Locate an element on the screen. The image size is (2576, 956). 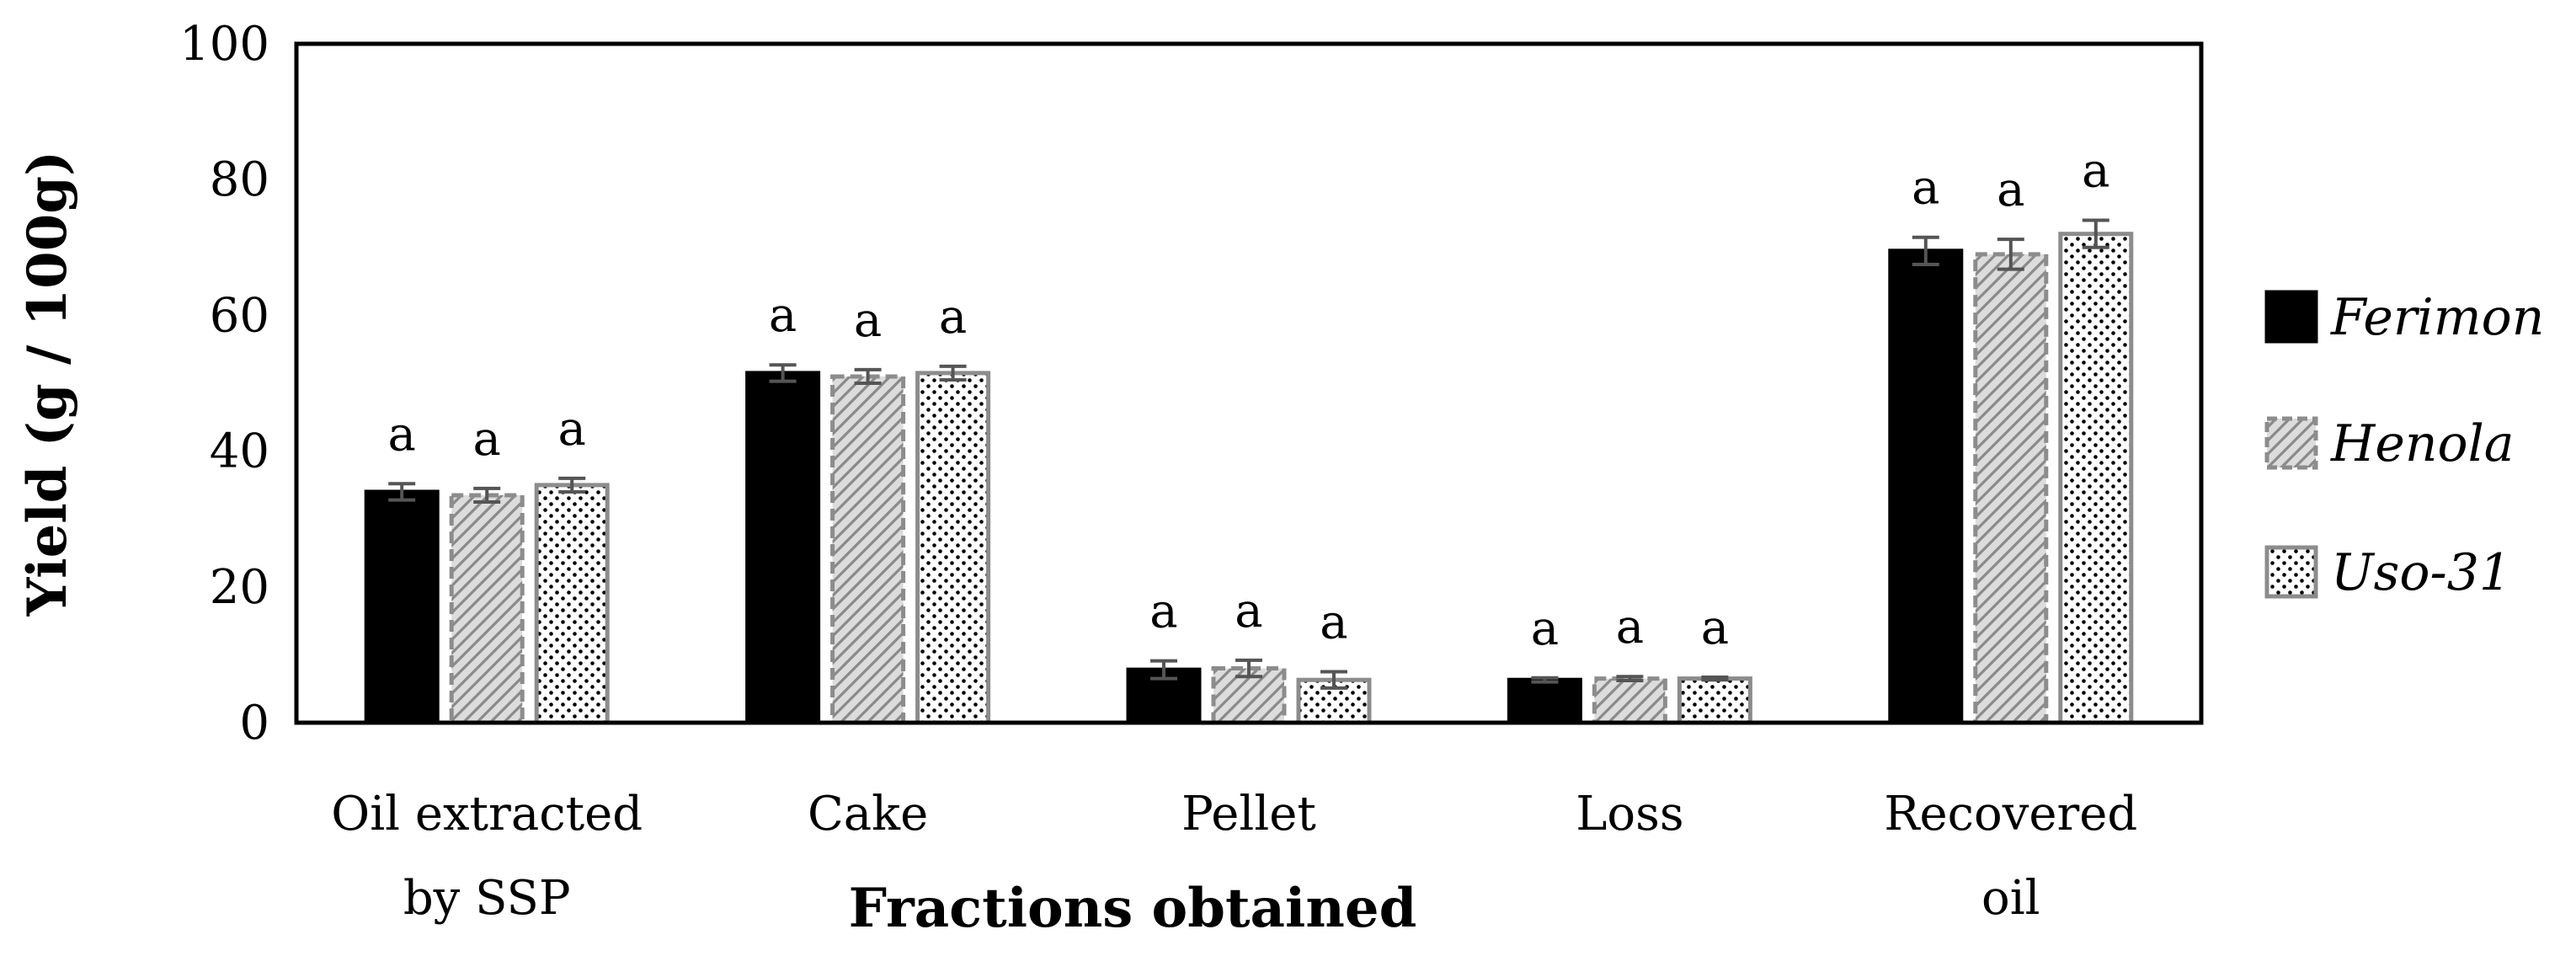
x-category-label: Oil extracted is located at coordinates (487, 814).